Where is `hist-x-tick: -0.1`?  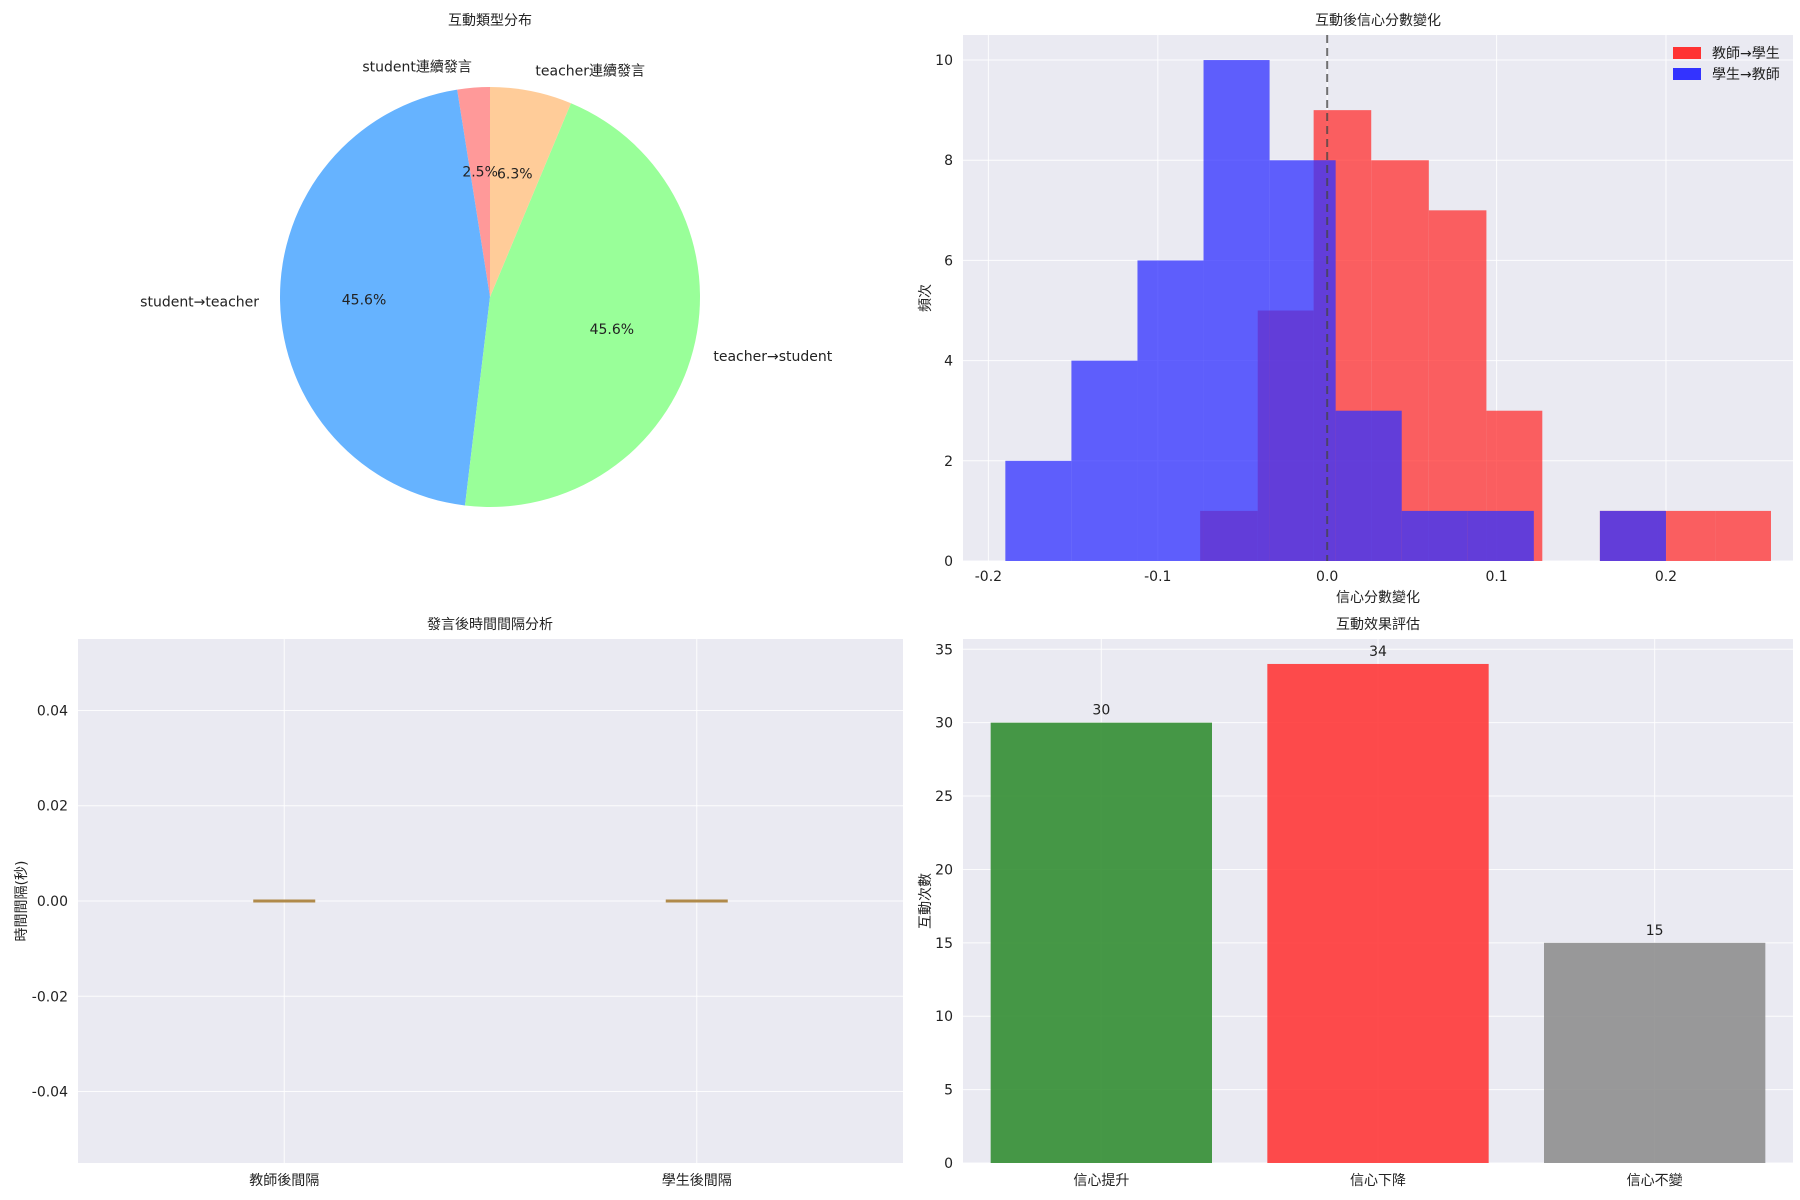
hist-x-tick: -0.1 is located at coordinates (1157, 577).